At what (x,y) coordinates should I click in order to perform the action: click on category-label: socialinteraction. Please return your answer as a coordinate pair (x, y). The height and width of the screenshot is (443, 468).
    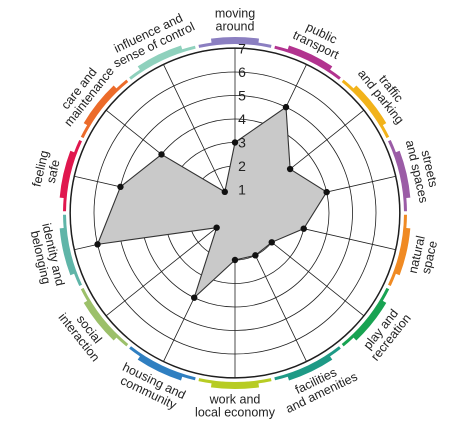
    Looking at the image, I should click on (84, 333).